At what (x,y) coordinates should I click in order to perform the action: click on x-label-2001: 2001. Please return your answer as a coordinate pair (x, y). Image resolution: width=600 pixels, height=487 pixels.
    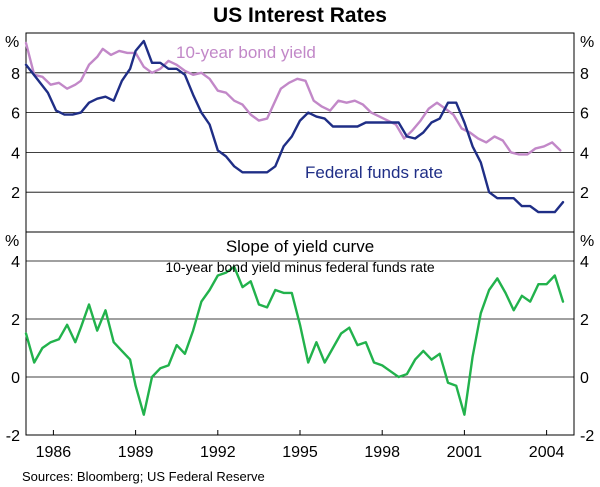
    Looking at the image, I should click on (465, 452).